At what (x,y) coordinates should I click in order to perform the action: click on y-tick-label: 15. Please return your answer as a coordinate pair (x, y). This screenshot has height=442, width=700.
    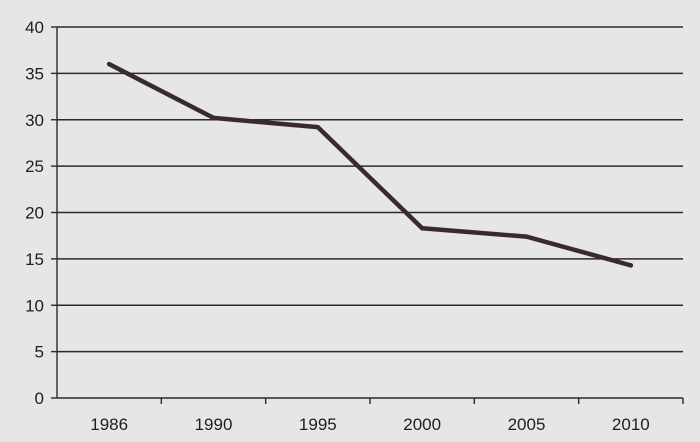
    Looking at the image, I should click on (34, 259).